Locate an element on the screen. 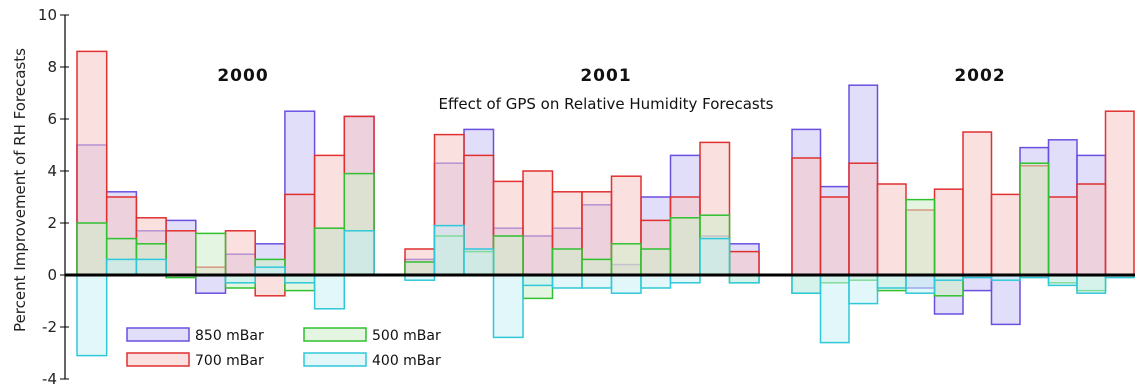 The width and height of the screenshot is (1135, 391). year-label-2002: 2002 is located at coordinates (979, 76).